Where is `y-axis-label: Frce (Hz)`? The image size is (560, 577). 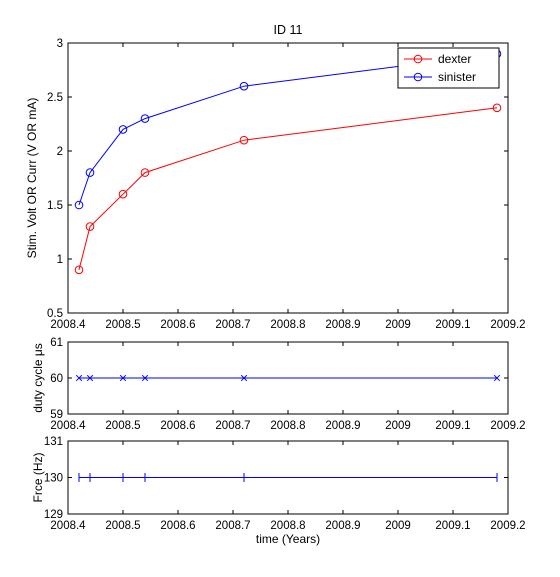 y-axis-label: Frce (Hz) is located at coordinates (38, 478).